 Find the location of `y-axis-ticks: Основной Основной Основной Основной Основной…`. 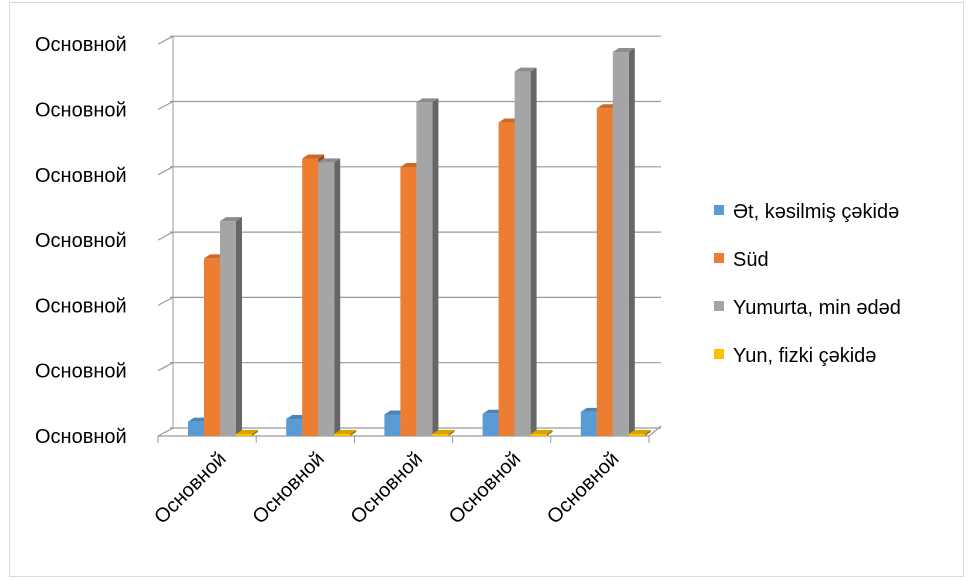

y-axis-ticks: Основной Основной Основной Основной Основной… is located at coordinates (81, 241).